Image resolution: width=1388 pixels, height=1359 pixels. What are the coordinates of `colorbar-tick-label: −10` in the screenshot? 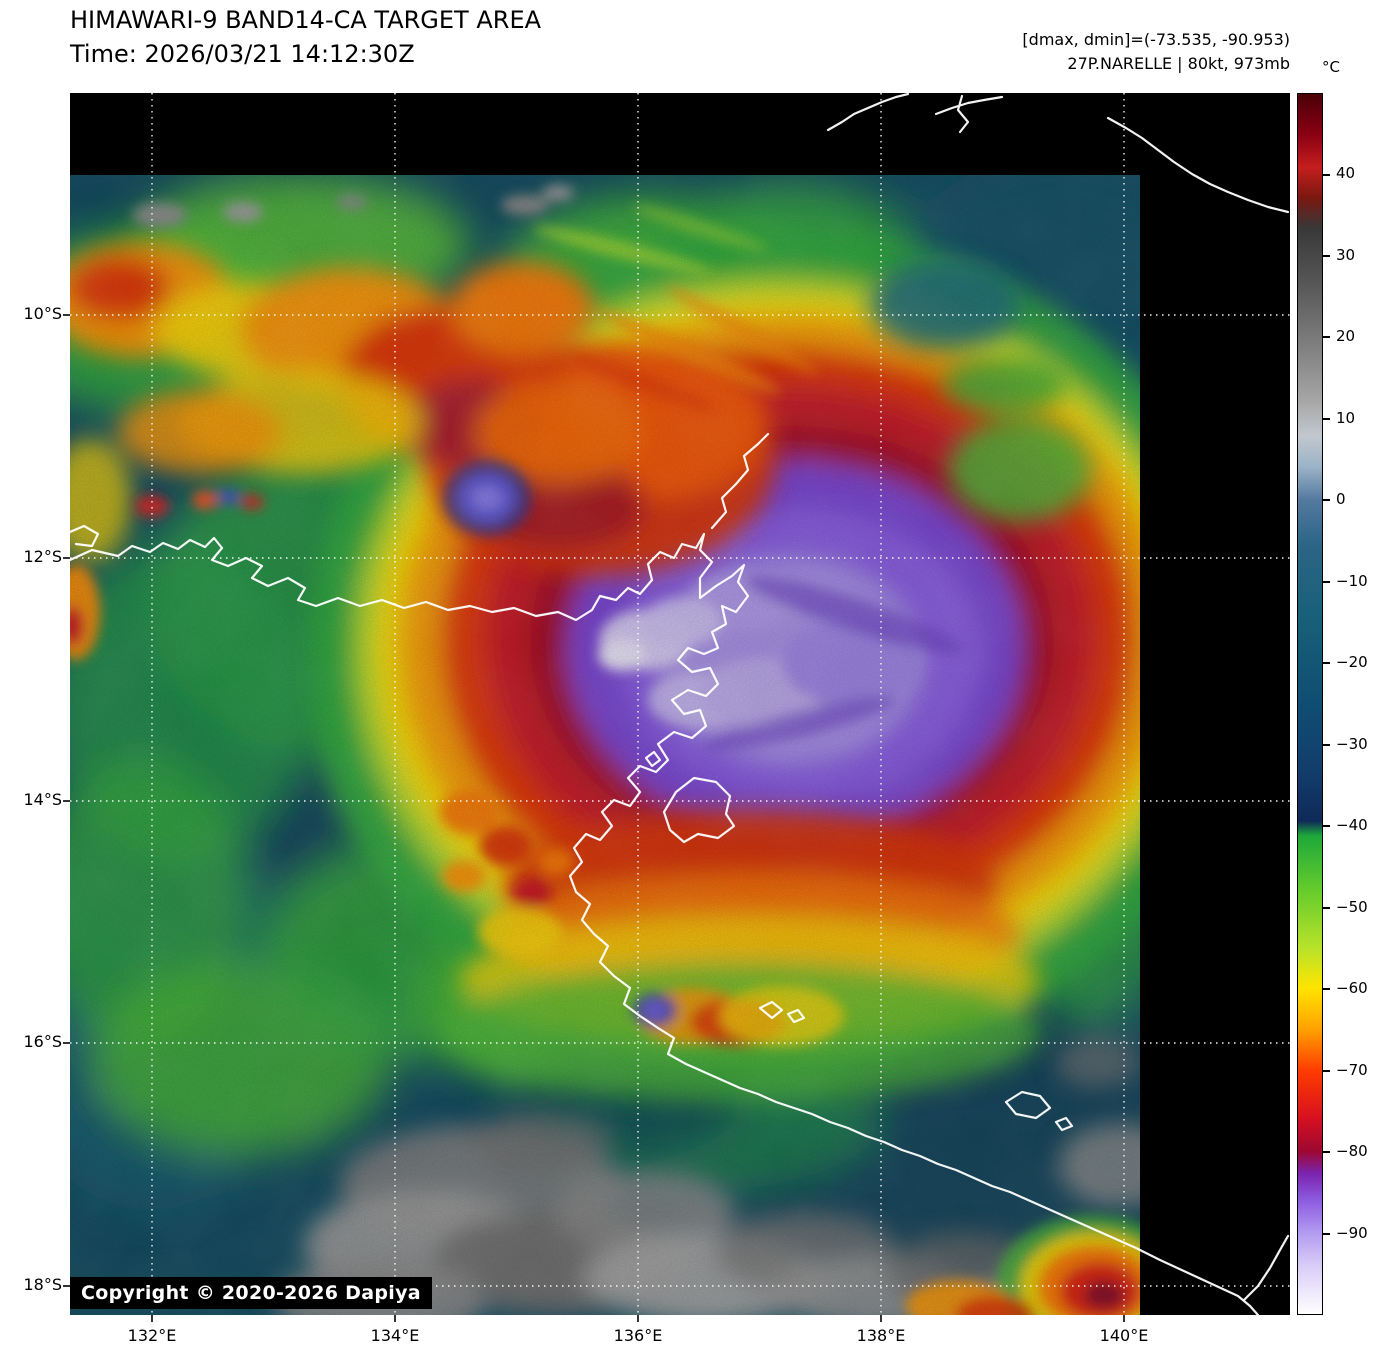 It's located at (1352, 581).